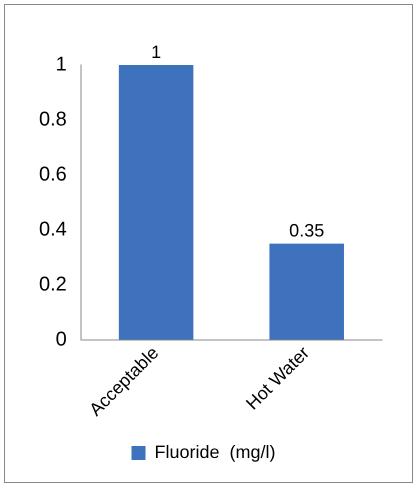  I want to click on y-tick-label: 0.2, so click(52, 284).